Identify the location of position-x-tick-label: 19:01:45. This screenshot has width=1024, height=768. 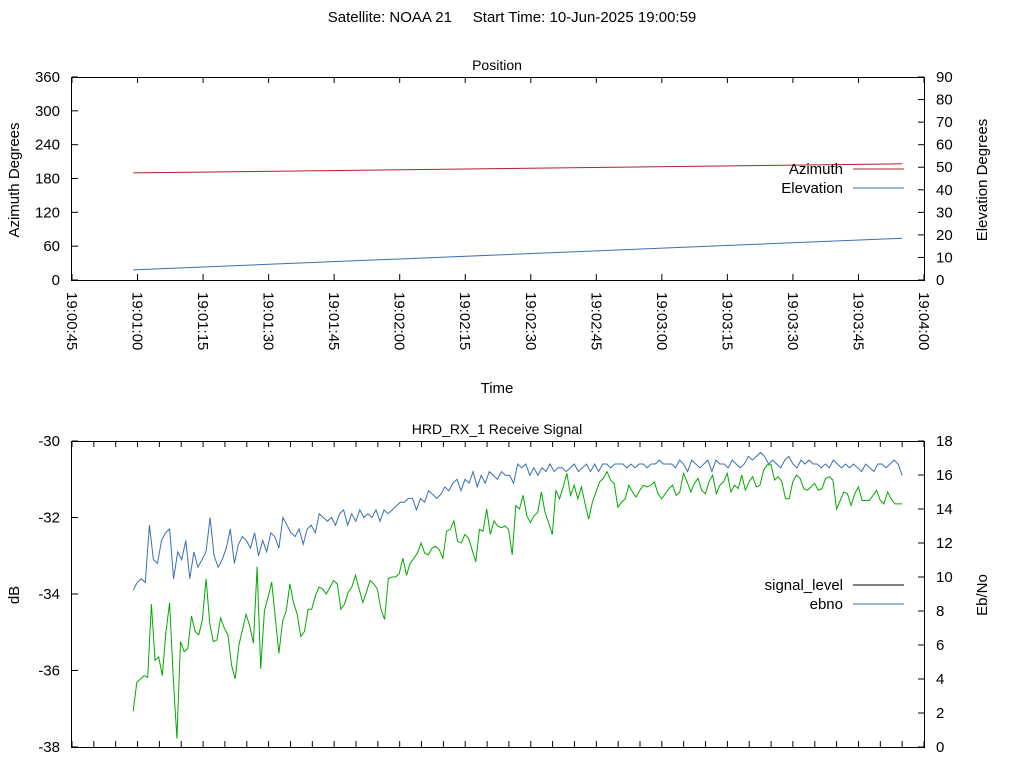
(333, 321).